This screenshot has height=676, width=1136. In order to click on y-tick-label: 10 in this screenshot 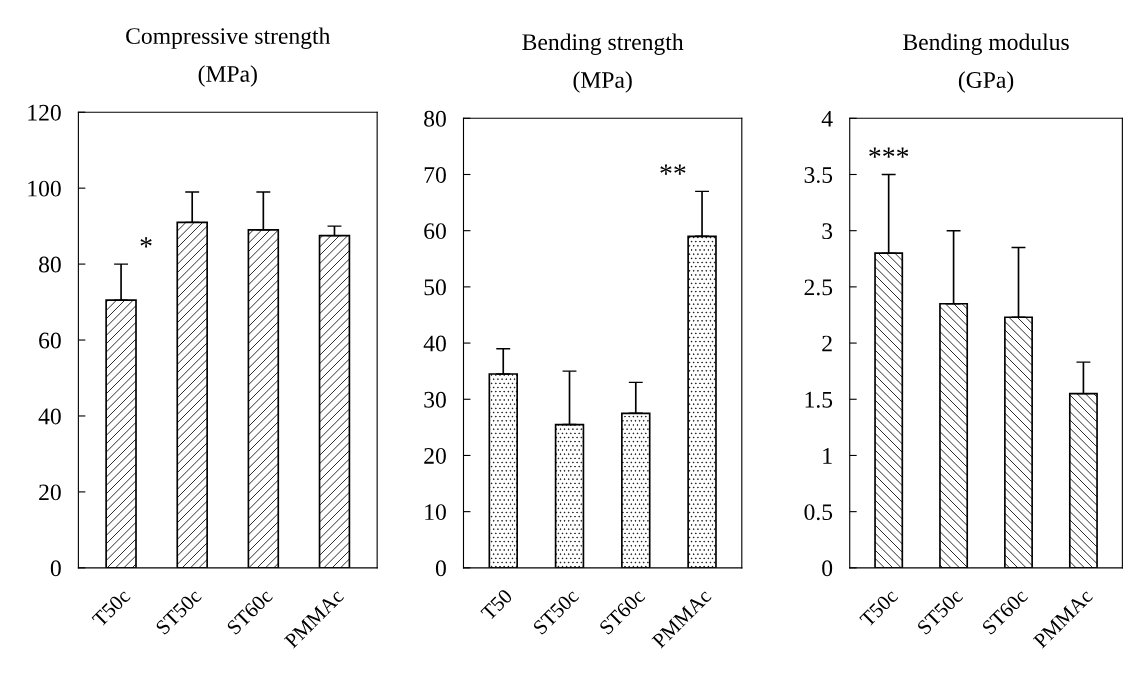, I will do `click(435, 512)`.